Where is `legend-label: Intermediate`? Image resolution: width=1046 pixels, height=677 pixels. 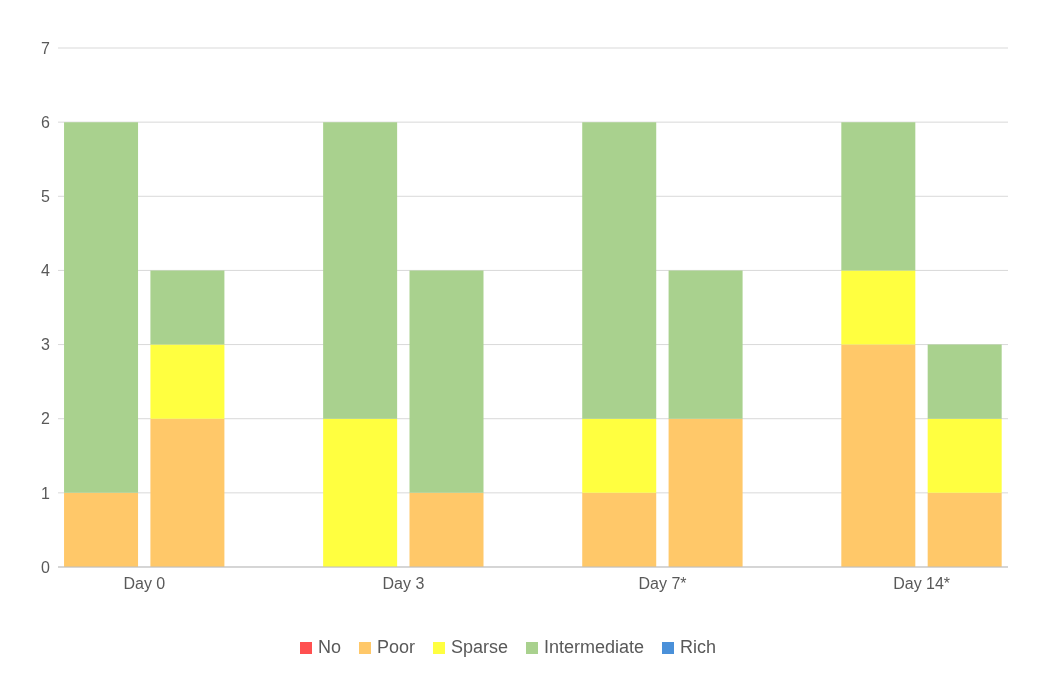
legend-label: Intermediate is located at coordinates (594, 647).